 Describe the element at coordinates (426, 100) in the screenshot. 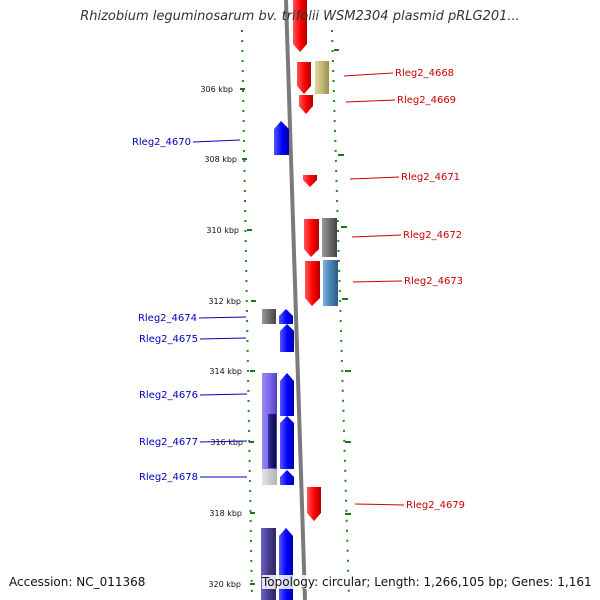

I see `gene-label-rleg2-4669: Rleg2_4669` at that location.